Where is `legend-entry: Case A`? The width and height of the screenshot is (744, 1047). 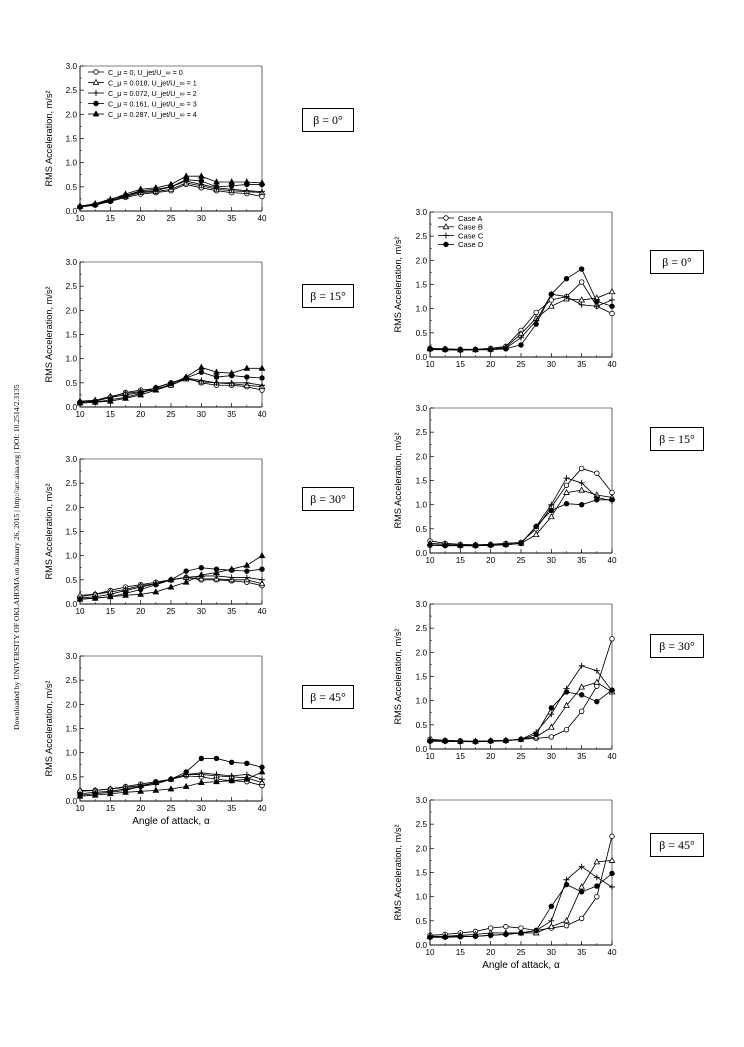 legend-entry: Case A is located at coordinates (460, 218).